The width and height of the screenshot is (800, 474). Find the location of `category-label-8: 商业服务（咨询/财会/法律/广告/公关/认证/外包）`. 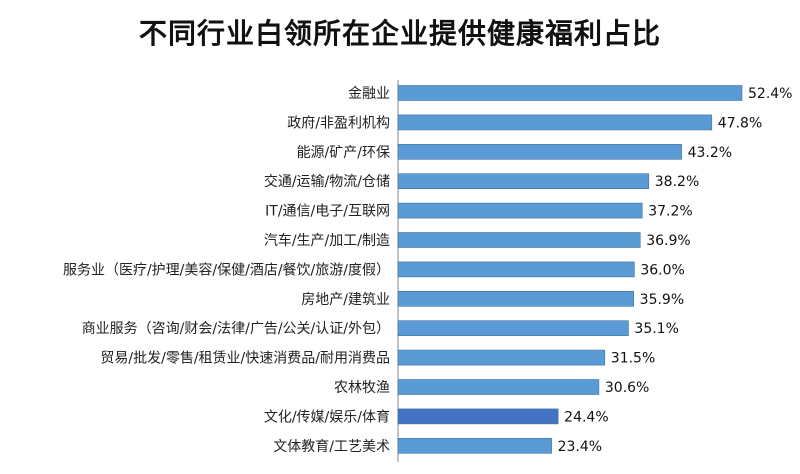

category-label-8: 商业服务（咨询/财会/法律/广告/公关/认证/外包） is located at coordinates (236, 329).